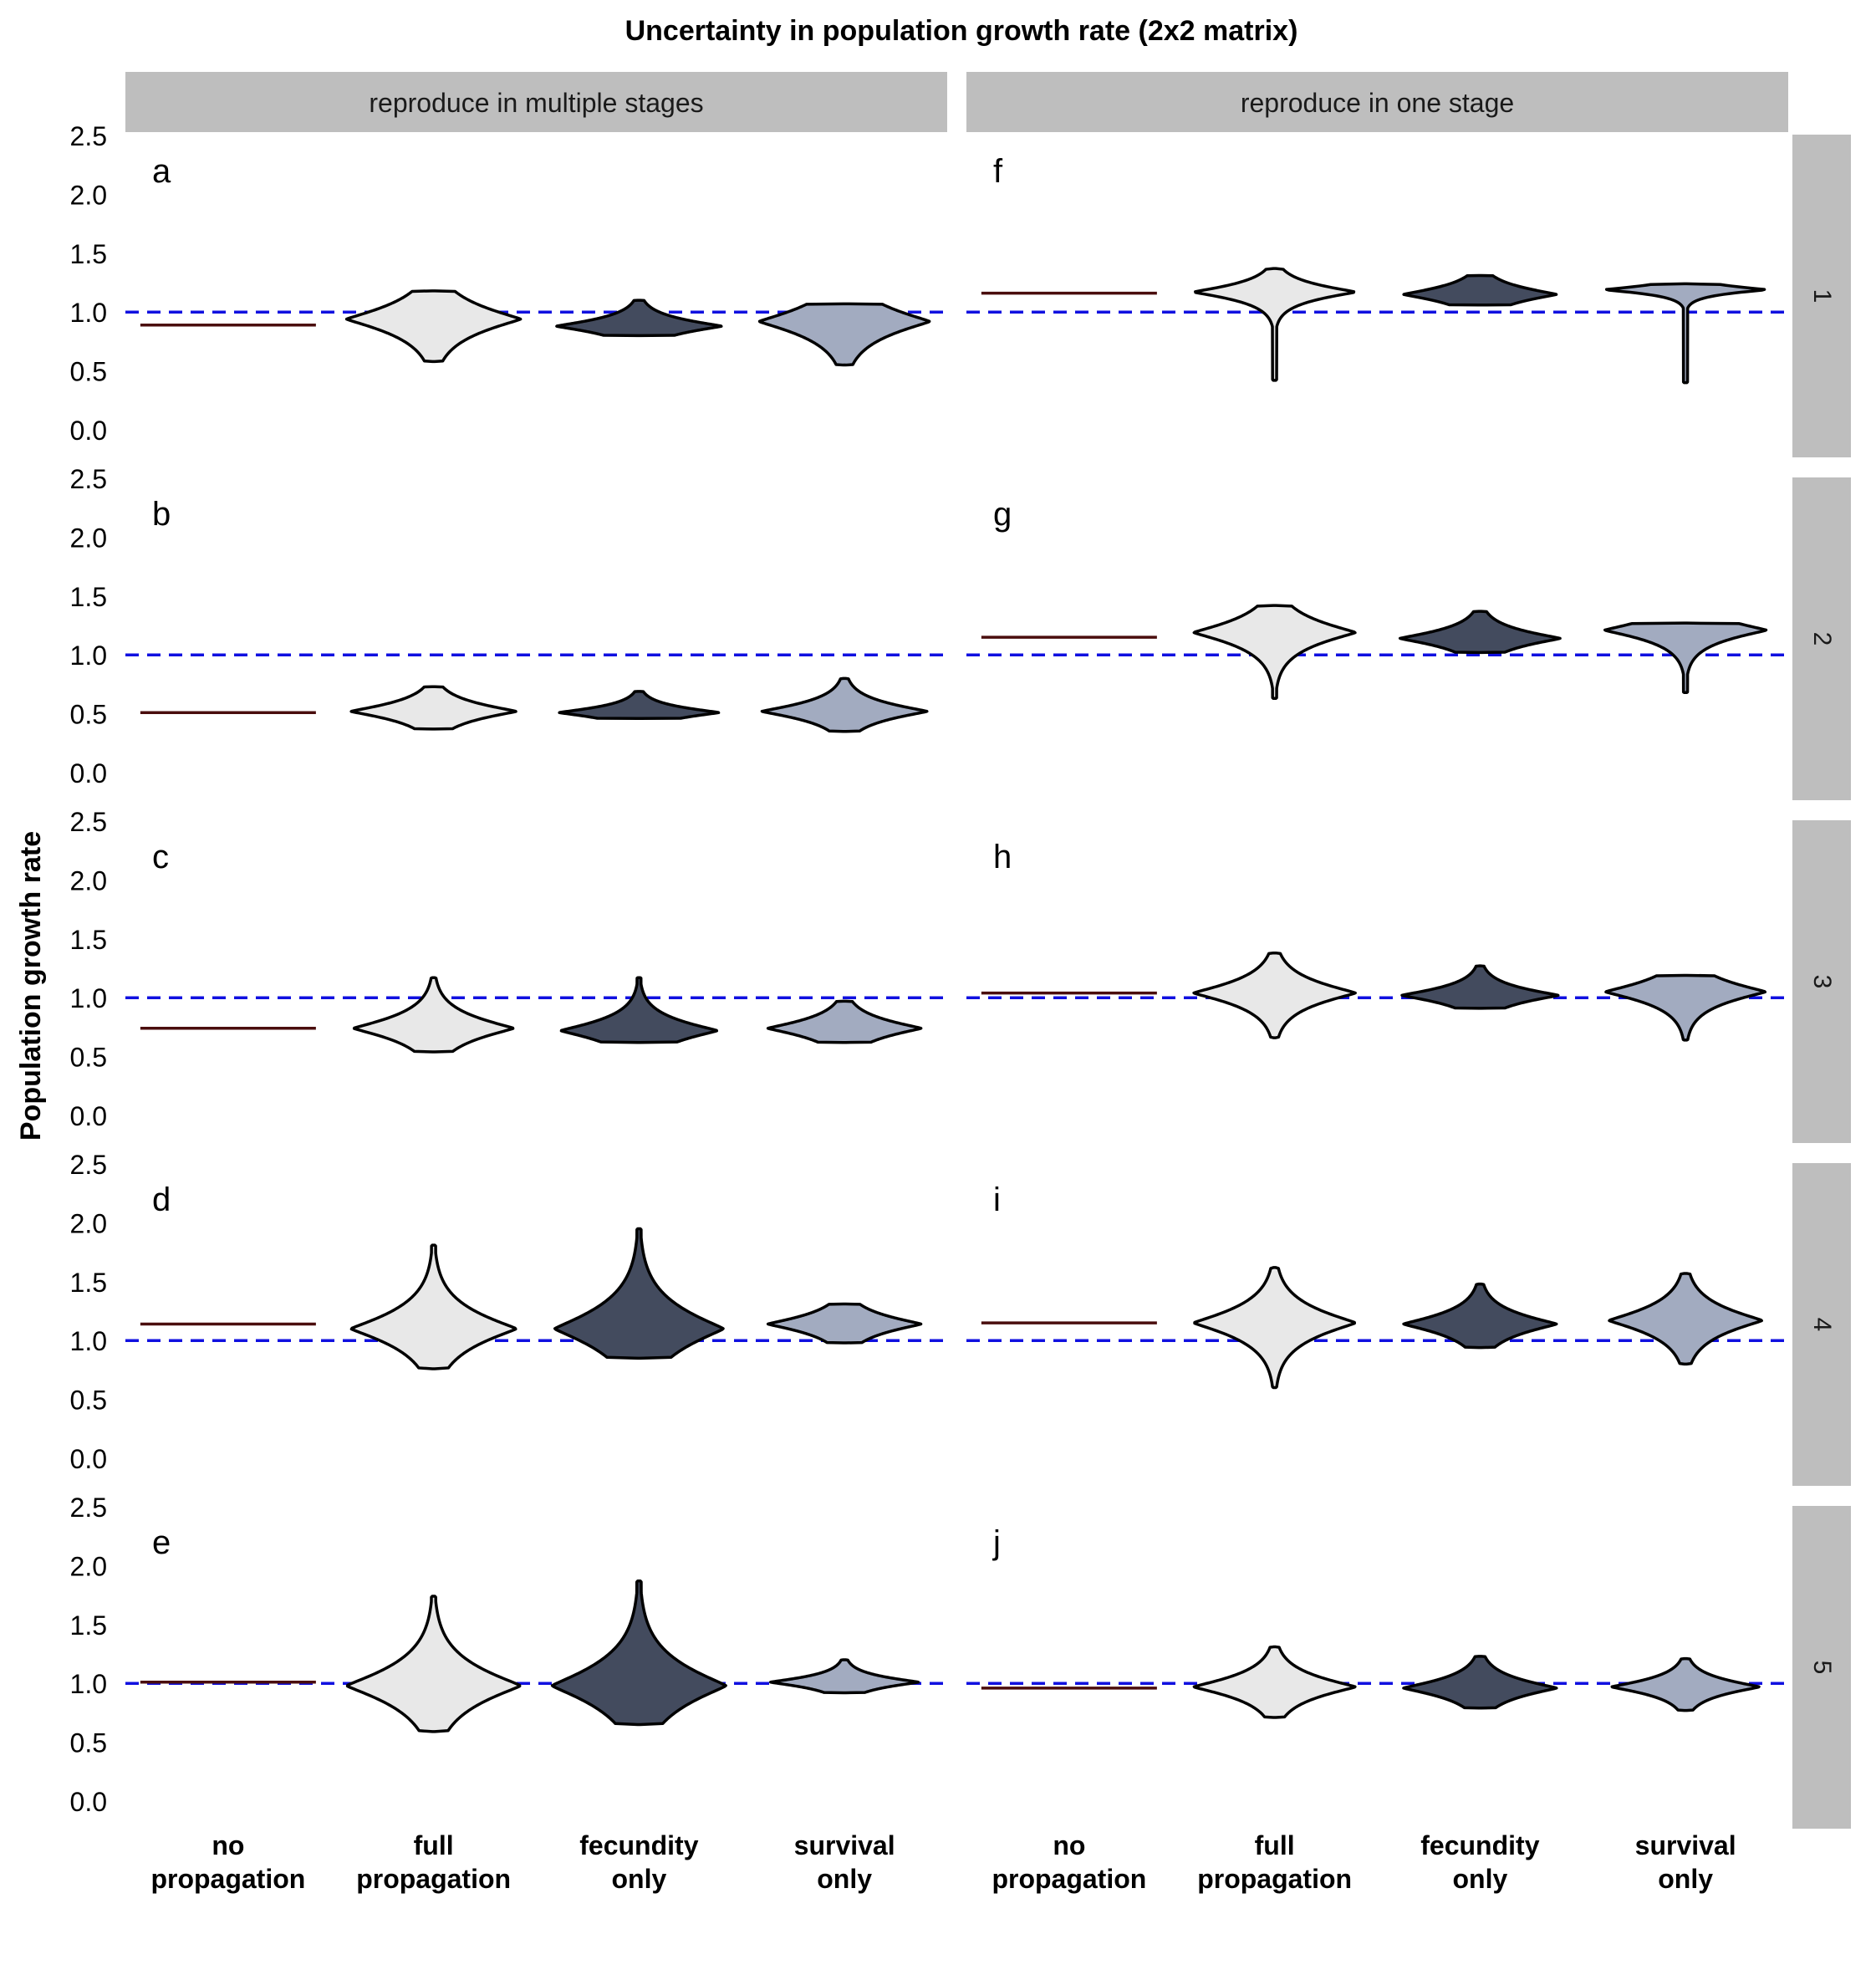 The width and height of the screenshot is (1876, 1975). What do you see at coordinates (162, 172) in the screenshot?
I see `panel-label: a` at bounding box center [162, 172].